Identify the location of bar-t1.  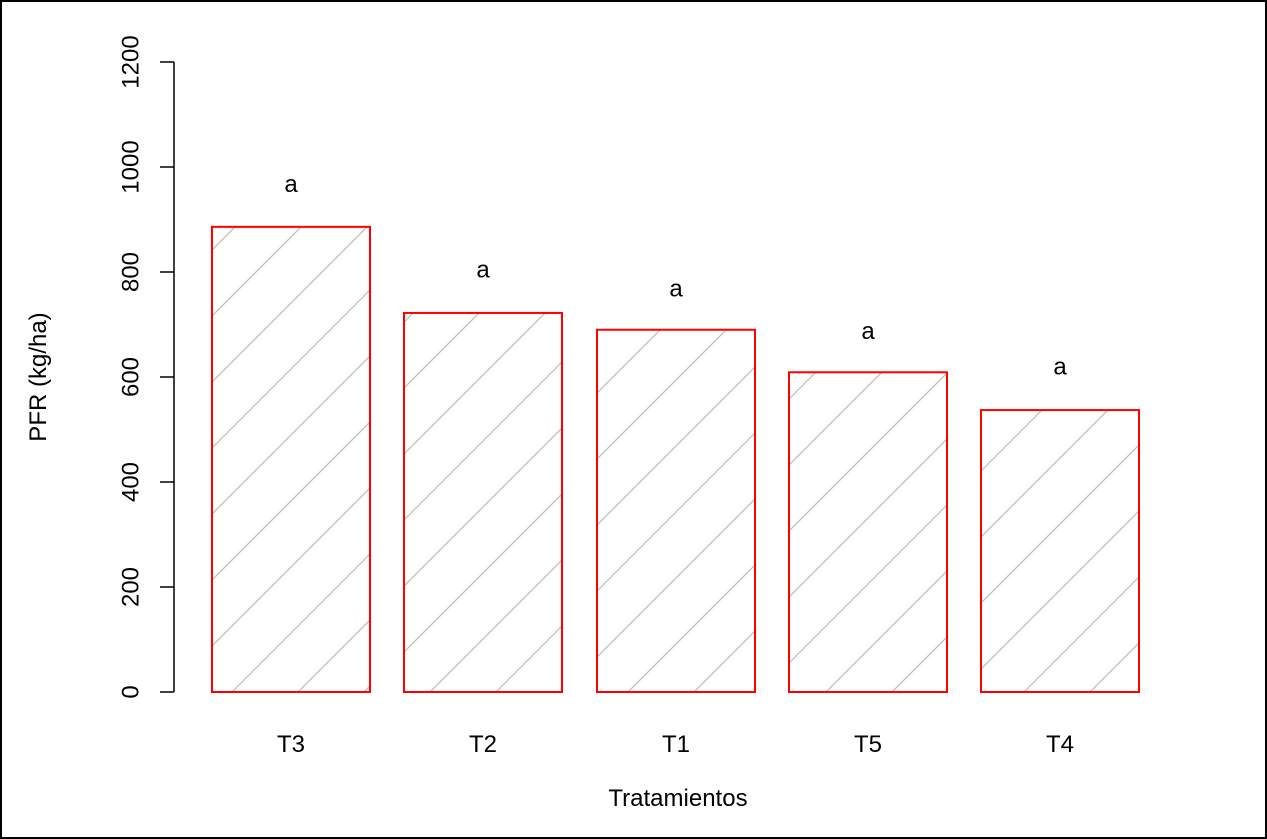
(676, 510).